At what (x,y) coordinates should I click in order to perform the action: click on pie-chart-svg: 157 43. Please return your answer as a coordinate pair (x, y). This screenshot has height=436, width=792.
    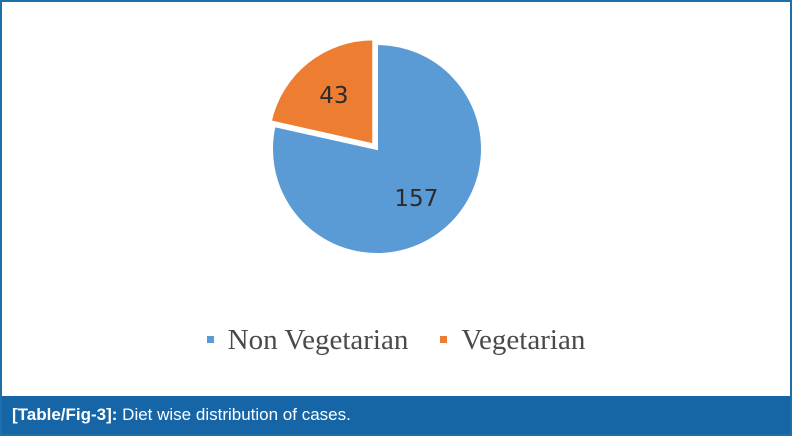
    Looking at the image, I should click on (376, 146).